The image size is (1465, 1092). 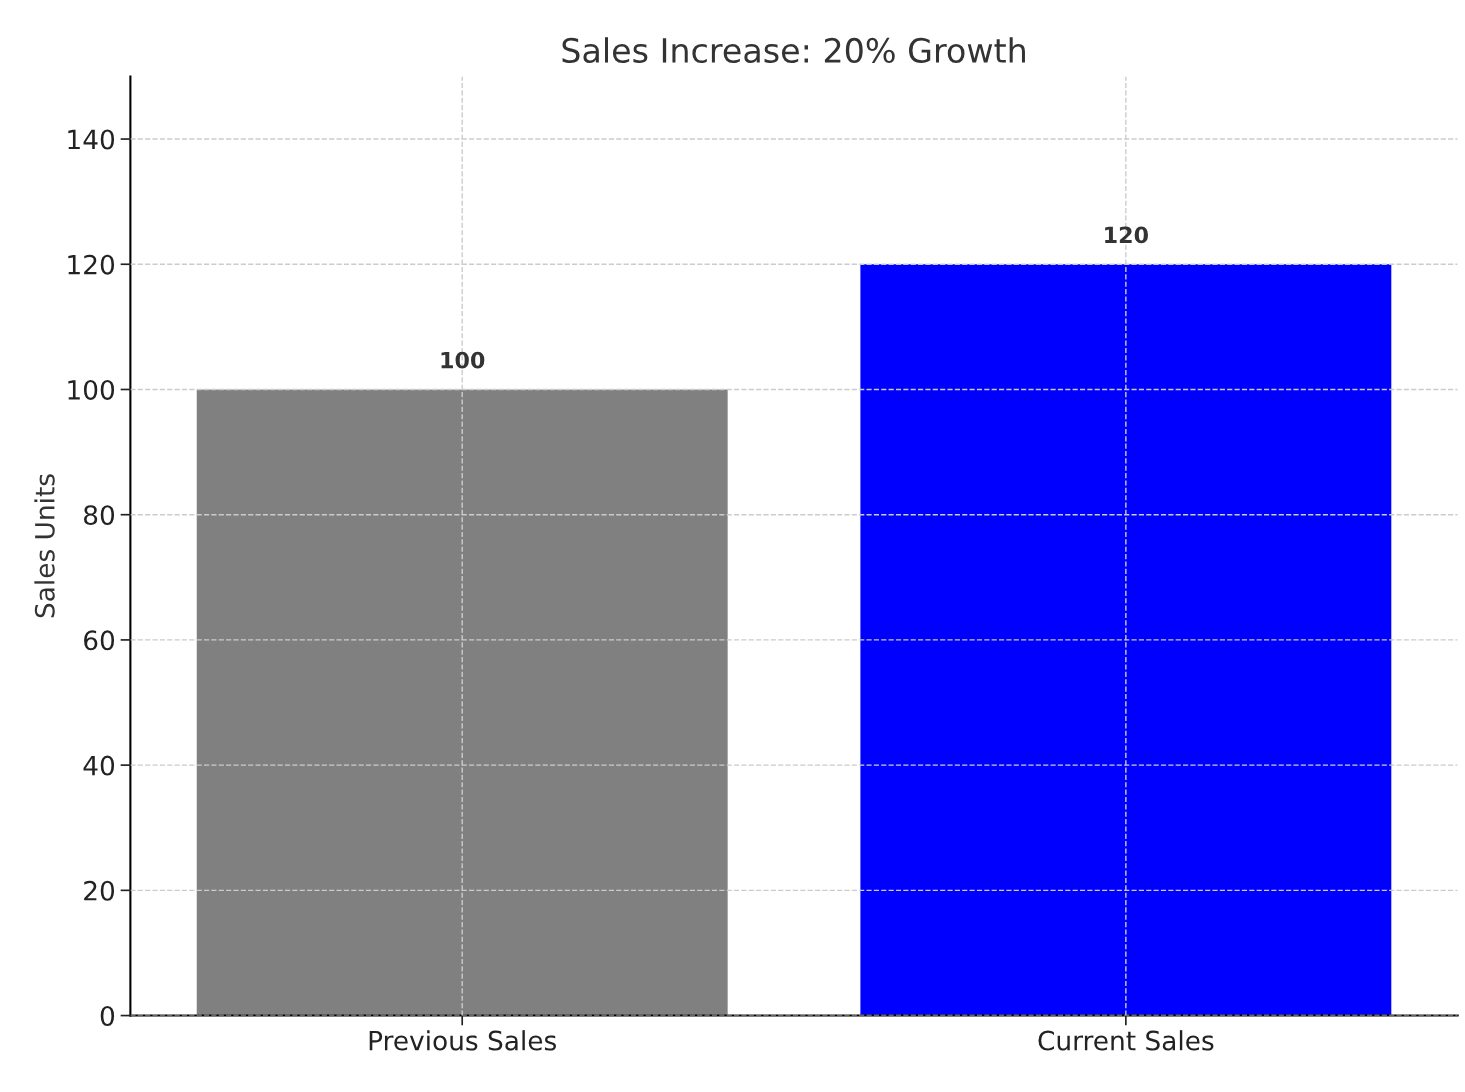 What do you see at coordinates (91, 264) in the screenshot?
I see `y-tick-label: 120` at bounding box center [91, 264].